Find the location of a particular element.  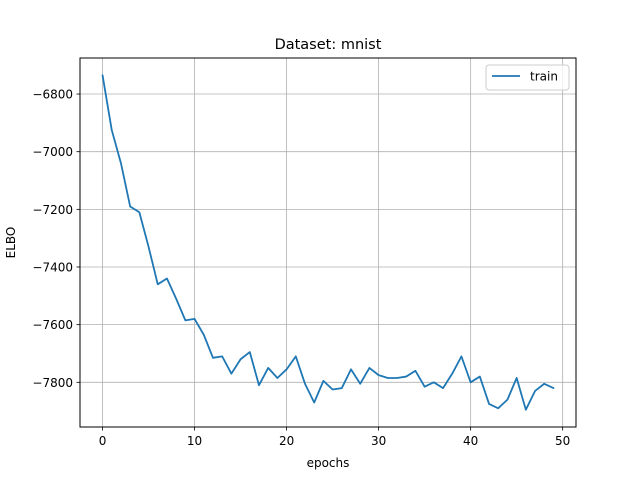

y-tick-label: −7800 is located at coordinates (52, 383).